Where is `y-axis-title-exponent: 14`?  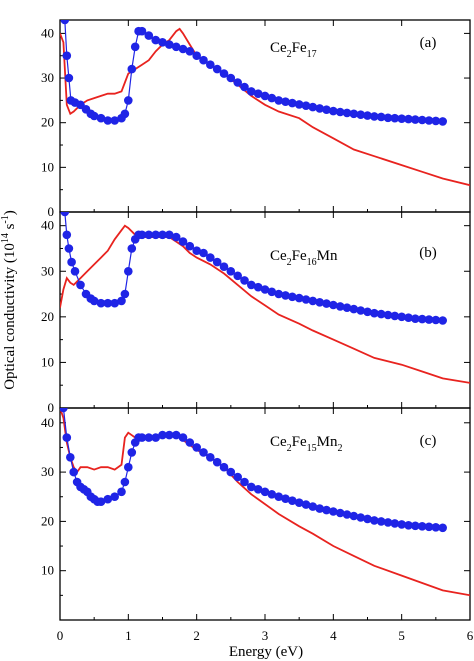 y-axis-title-exponent: 14 is located at coordinates (5, 238).